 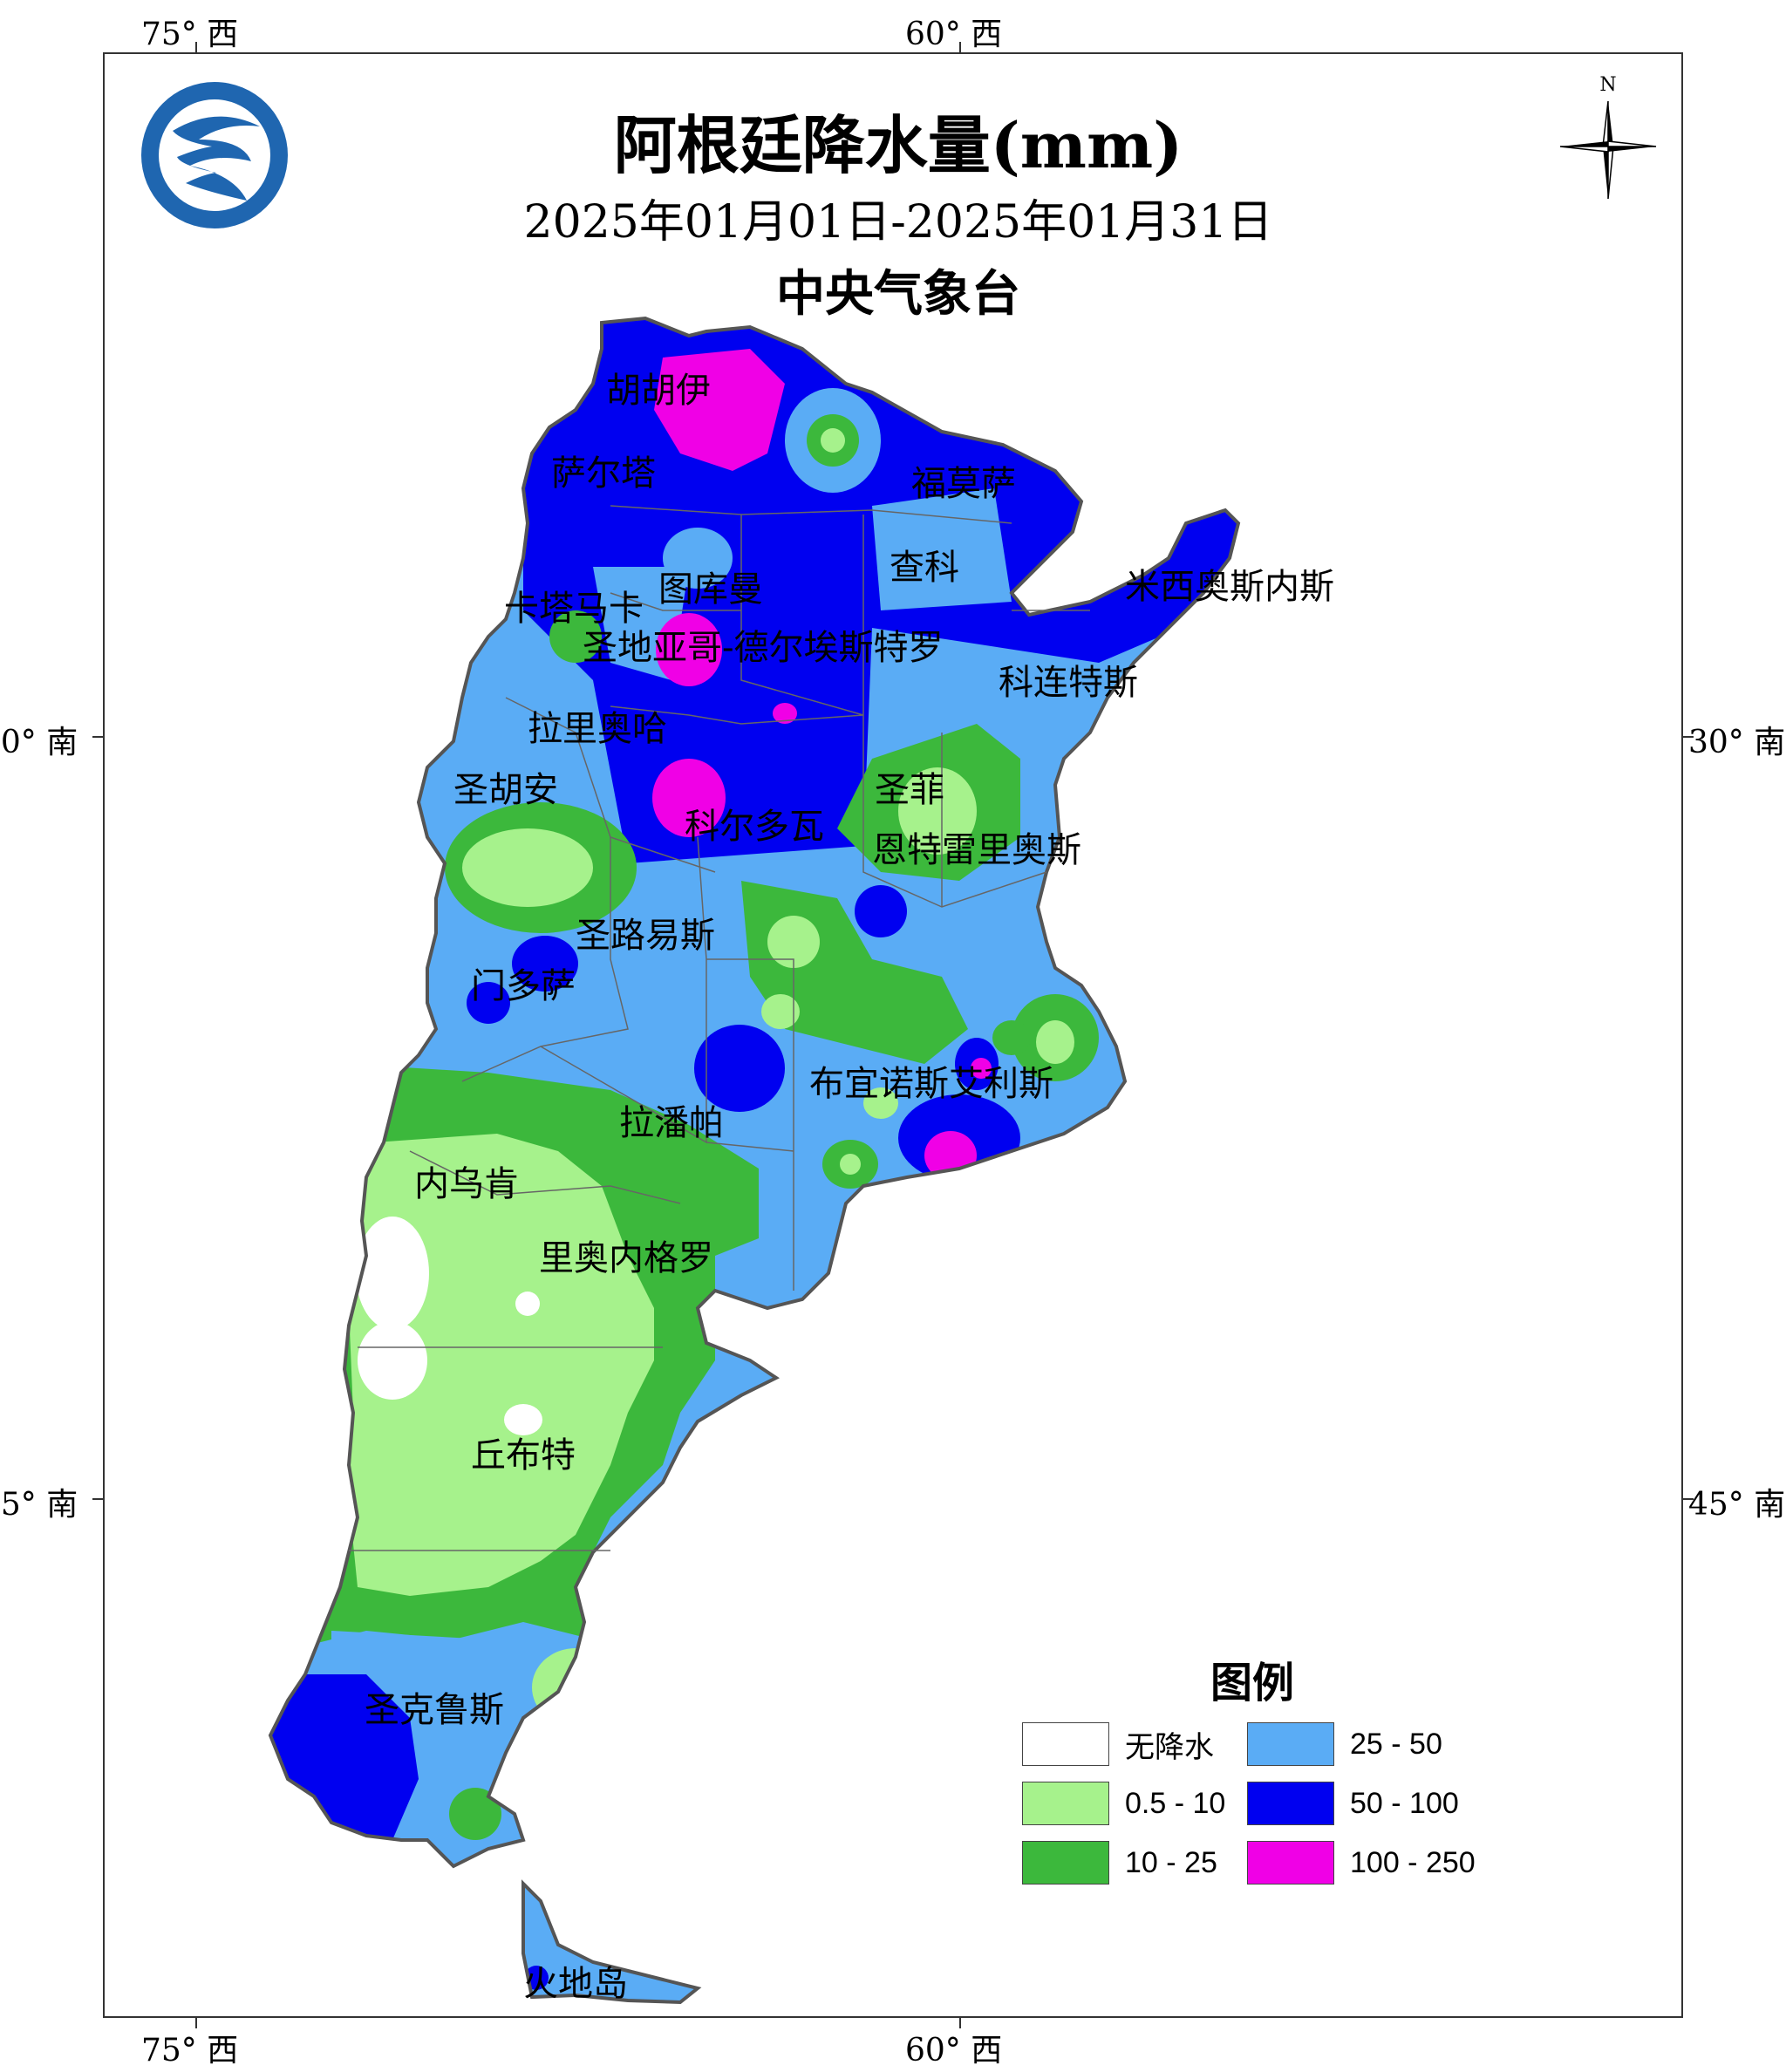 I want to click on province-label-entre-rios: 恩特雷里奥斯, so click(x=977, y=850).